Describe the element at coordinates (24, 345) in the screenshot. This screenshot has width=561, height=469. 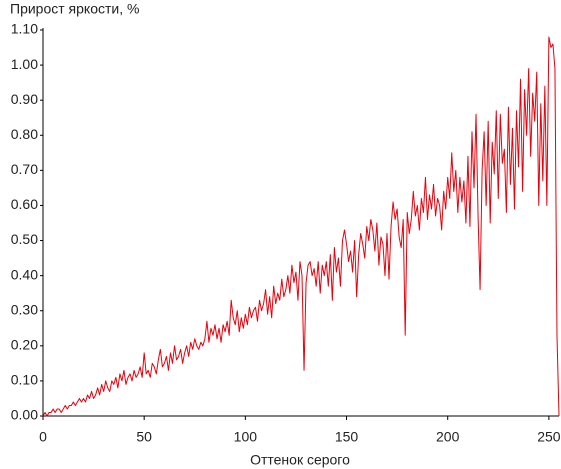
I see `y-tick-label: 0.20` at that location.